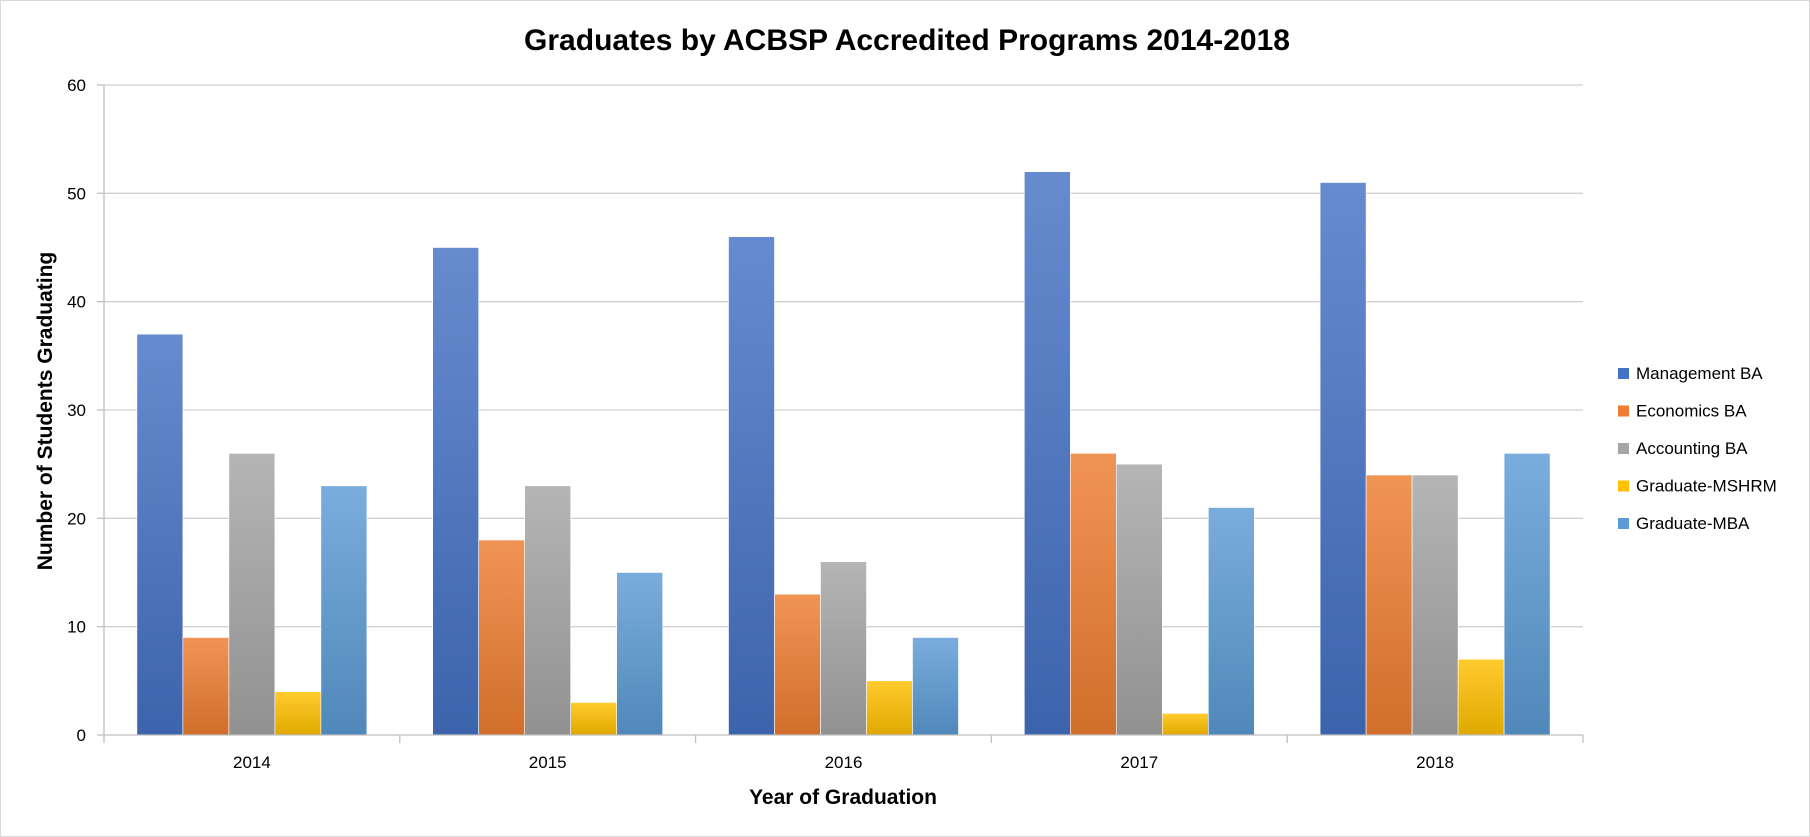  I want to click on legend-label-graduate-mshrm: Graduate-MSHRM, so click(1706, 486).